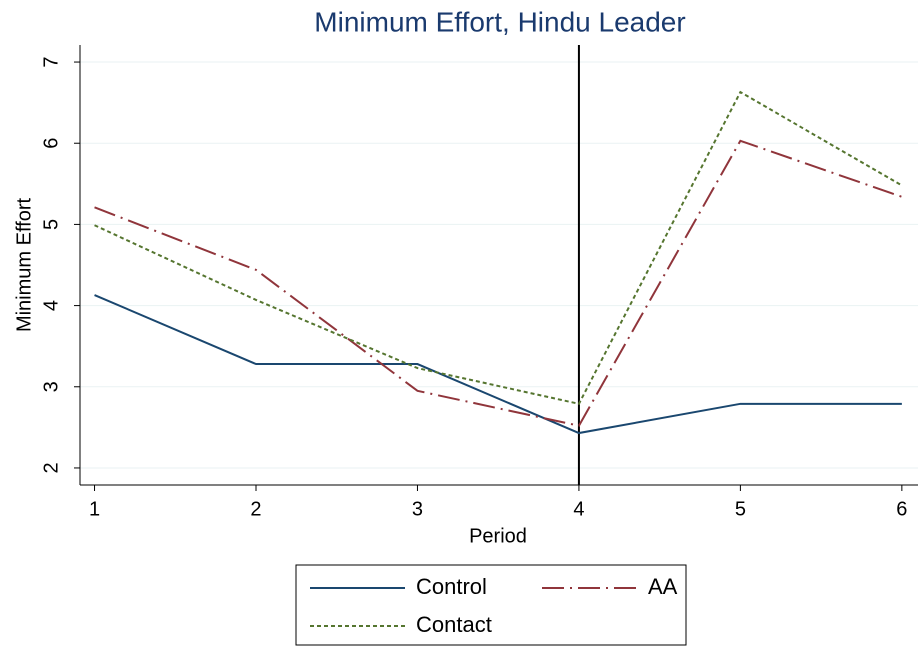 Image resolution: width=924 pixels, height=648 pixels. What do you see at coordinates (499, 21) in the screenshot?
I see `chart-title: Minimum Effort, Hindu Leader` at bounding box center [499, 21].